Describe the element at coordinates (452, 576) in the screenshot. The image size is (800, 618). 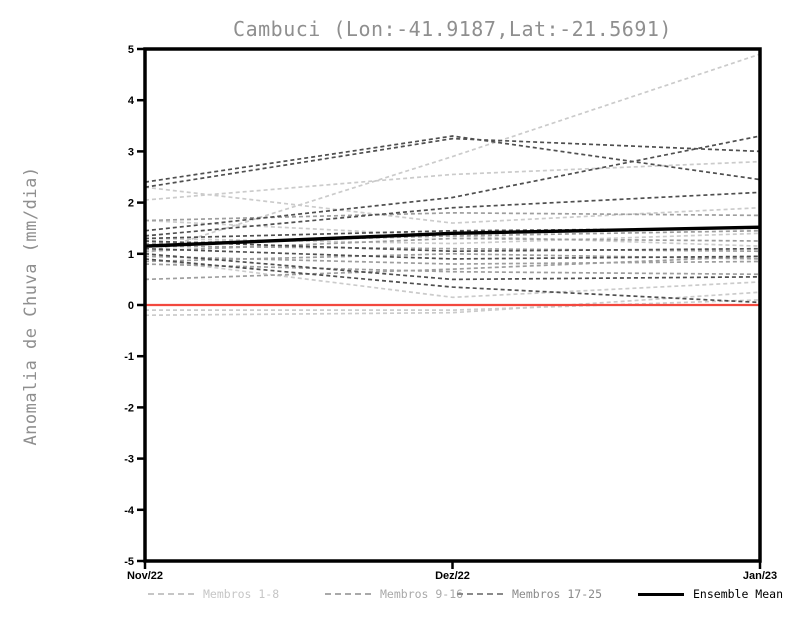
I see `x-tick-label: Dez/22` at that location.